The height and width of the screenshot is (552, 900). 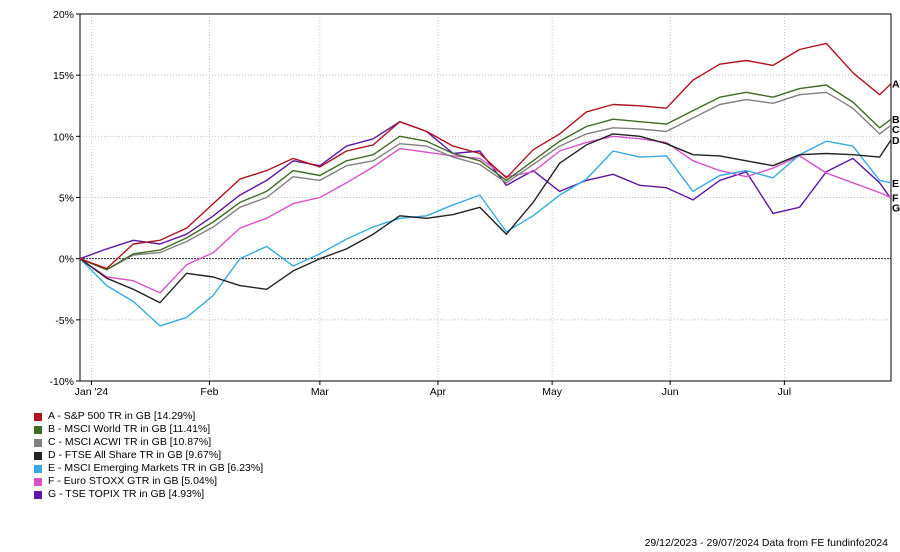 What do you see at coordinates (122, 416) in the screenshot?
I see `legend-label: A - S&P 500 TR in GB [14.29%]` at bounding box center [122, 416].